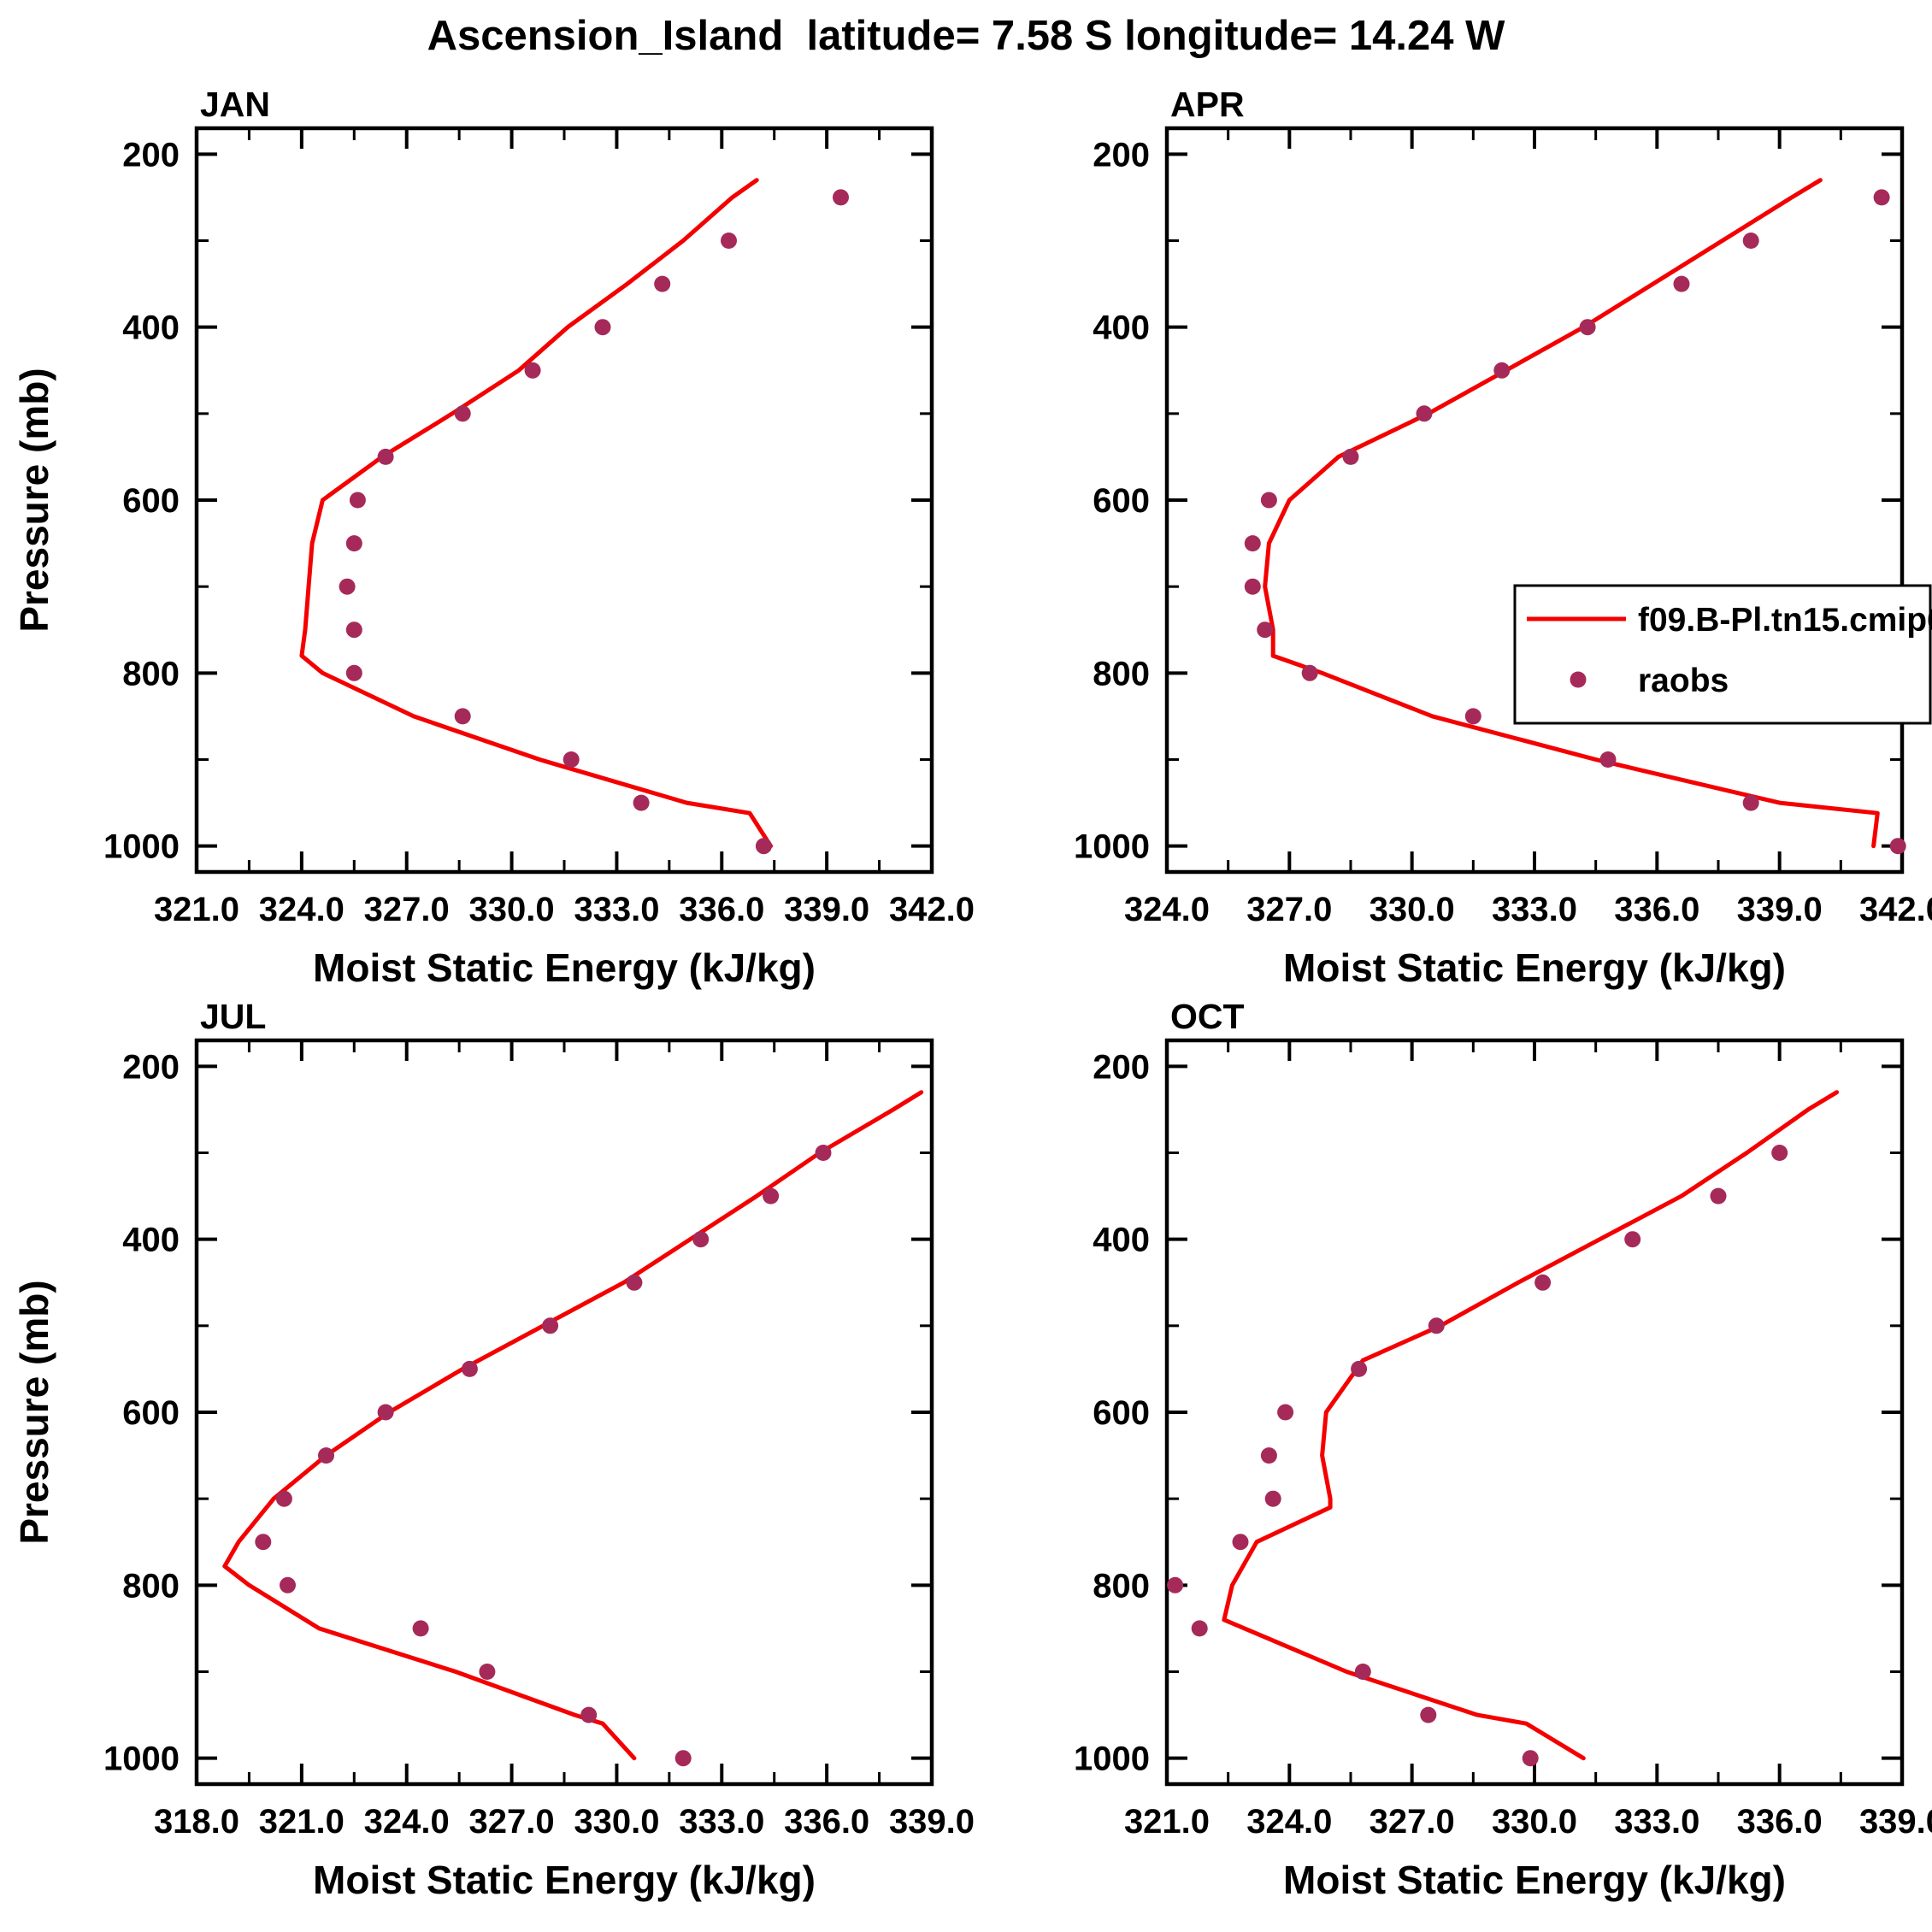 This screenshot has width=1932, height=1932. I want to click on panel-label: OCT, so click(1207, 1016).